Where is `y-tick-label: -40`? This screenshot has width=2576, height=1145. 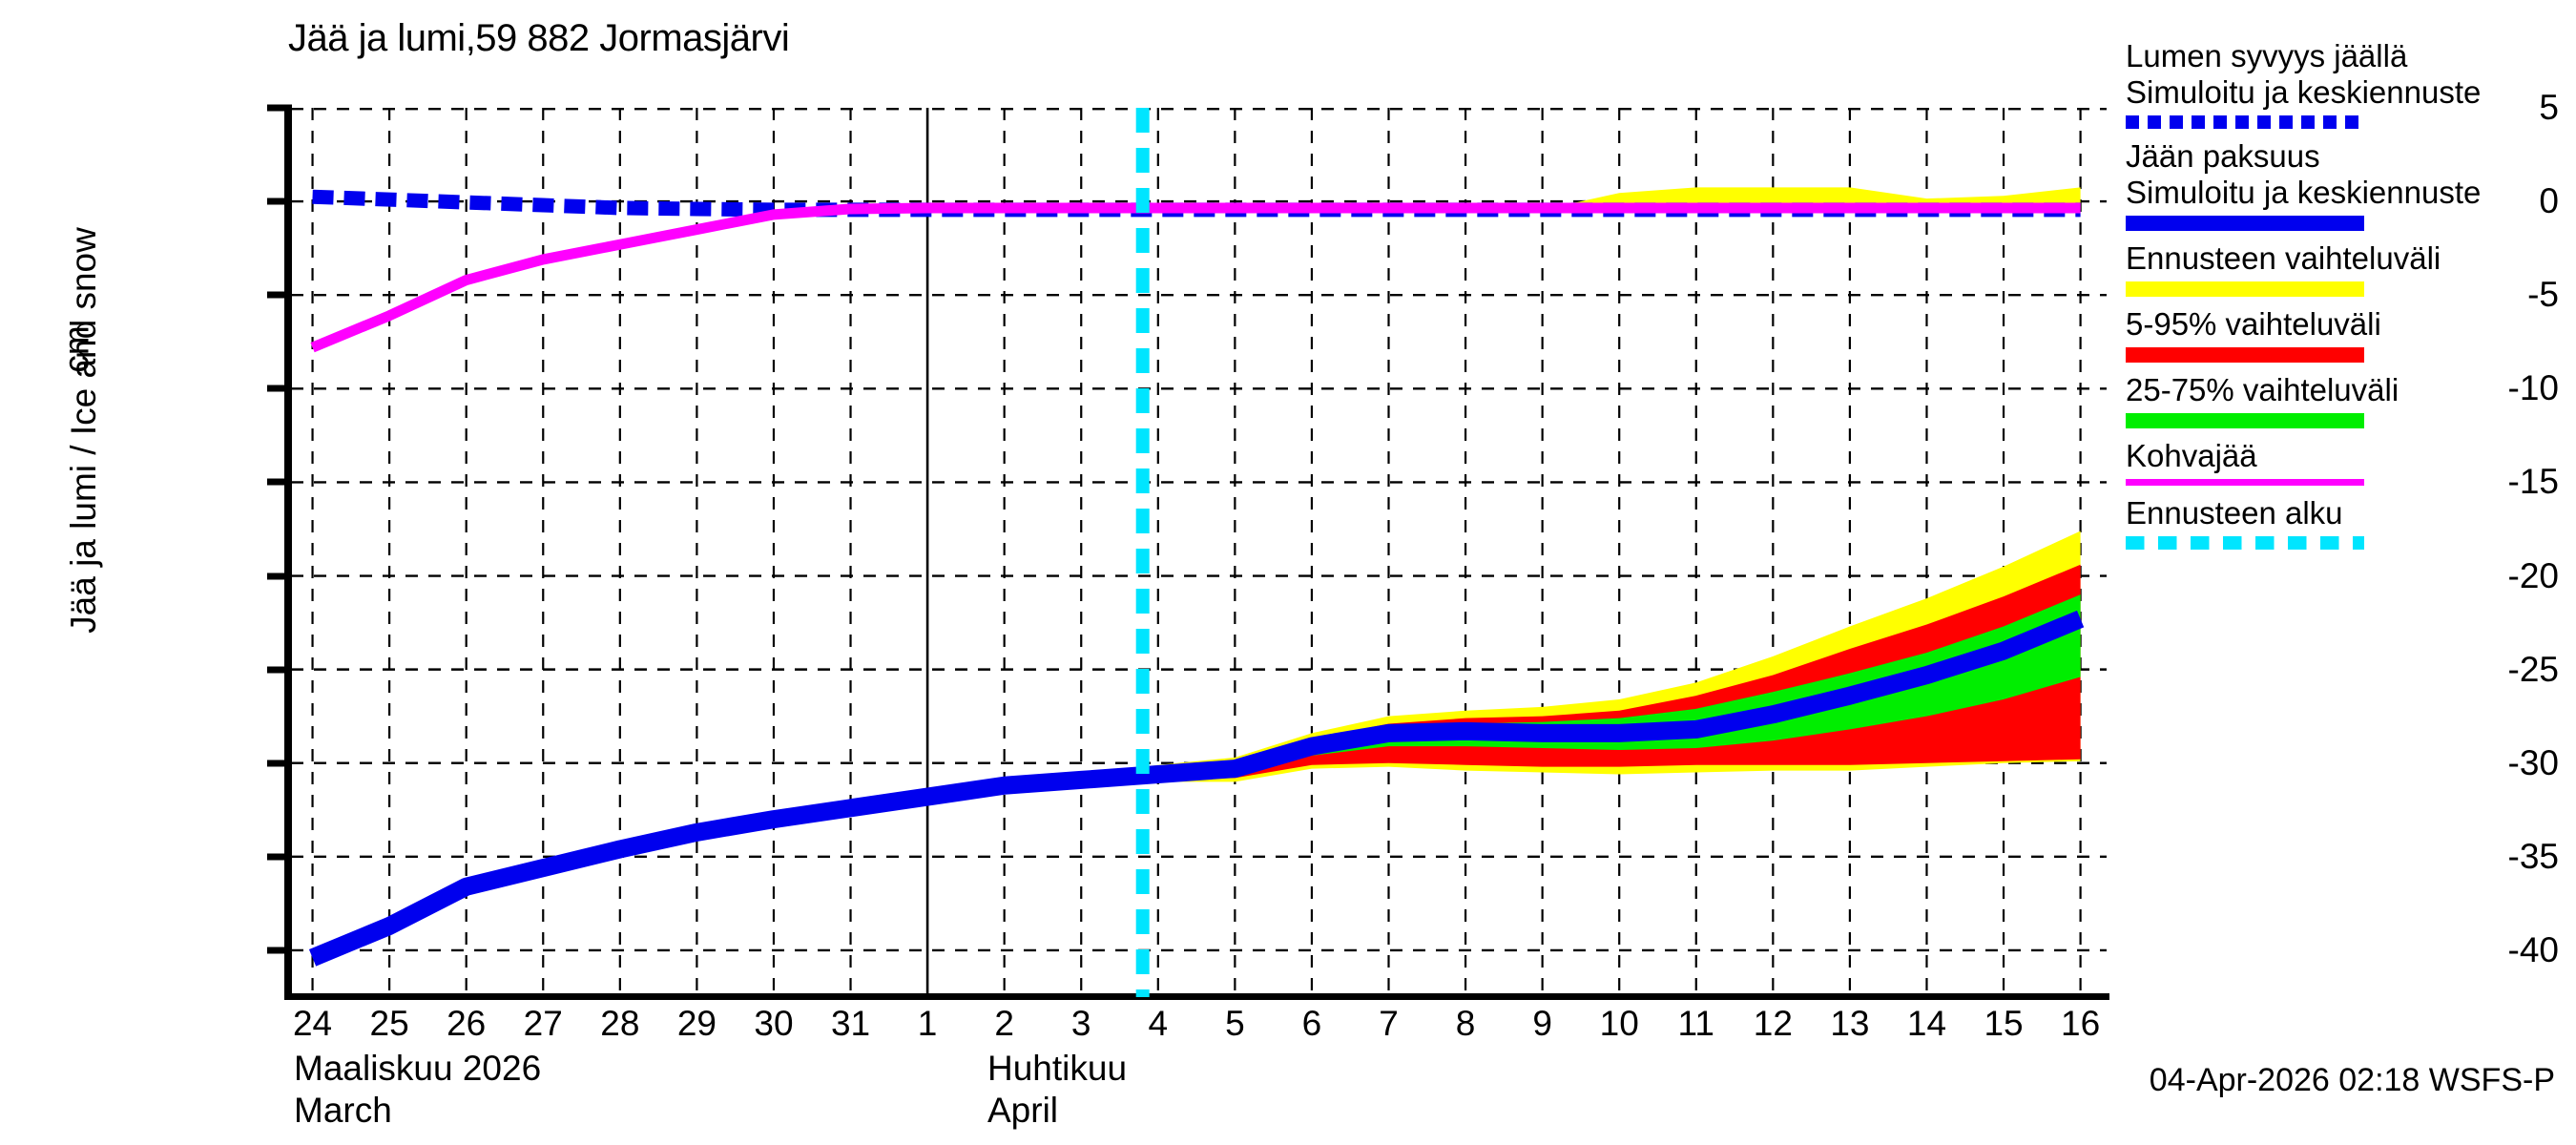
y-tick-label: -40 is located at coordinates (2533, 949).